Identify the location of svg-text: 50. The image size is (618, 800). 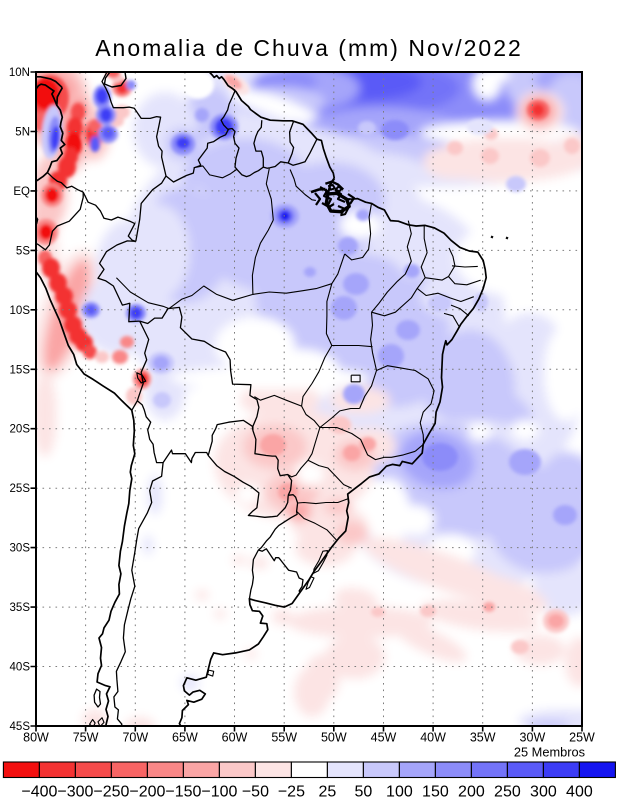
(364, 792).